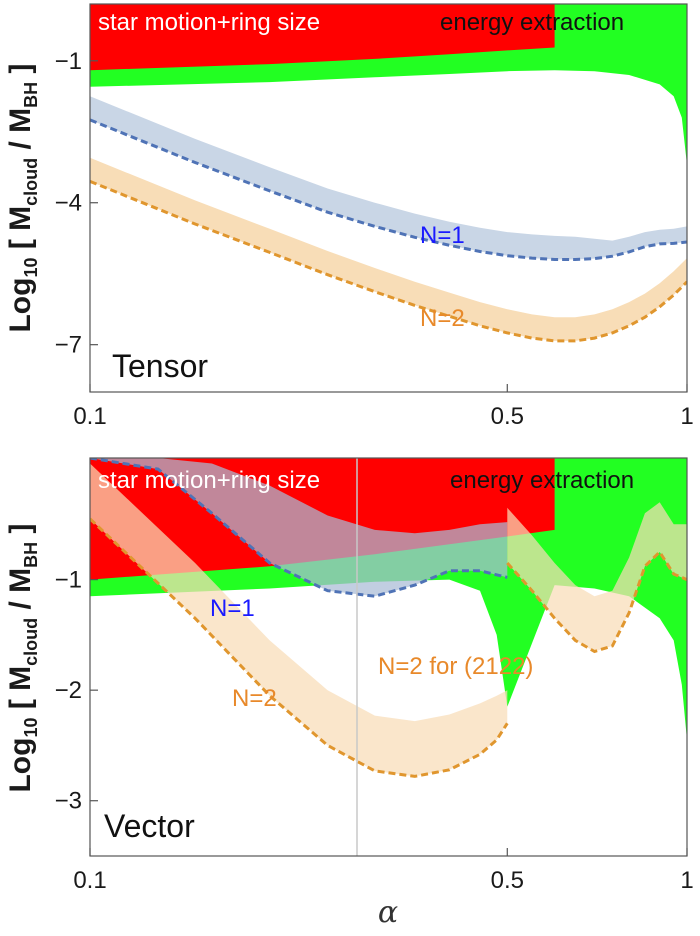  I want to click on tensor-ylabel-log: Log, so click(20, 305).